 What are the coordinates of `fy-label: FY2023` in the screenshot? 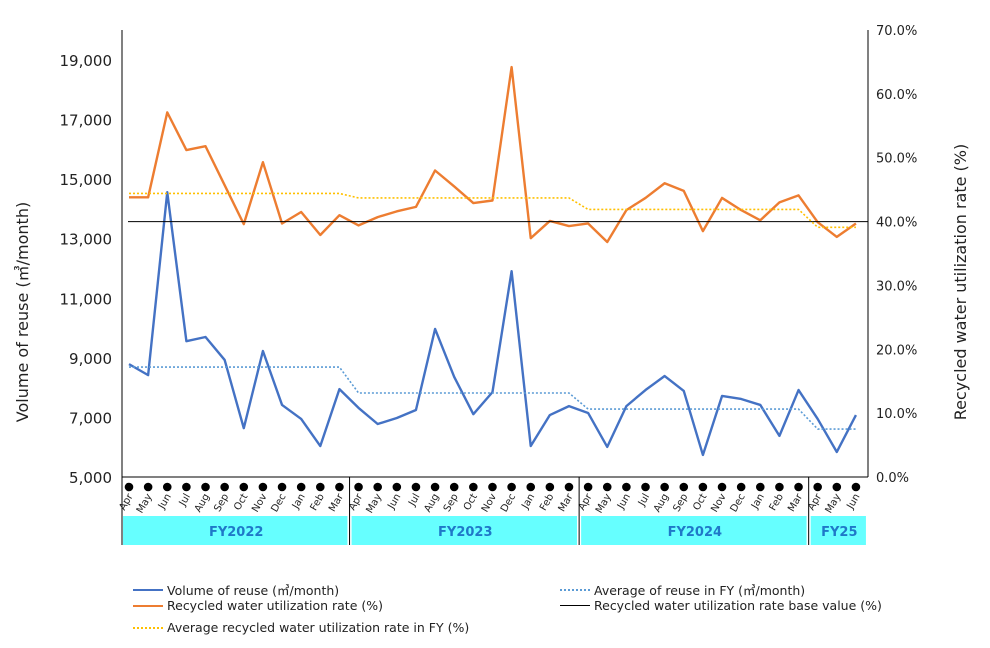 It's located at (465, 532).